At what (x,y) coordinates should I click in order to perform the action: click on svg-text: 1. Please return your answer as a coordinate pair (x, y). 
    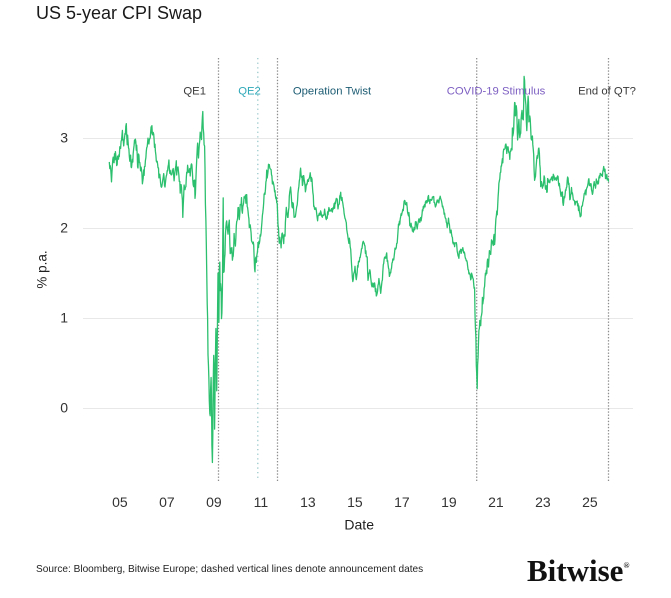
    Looking at the image, I should click on (64, 317).